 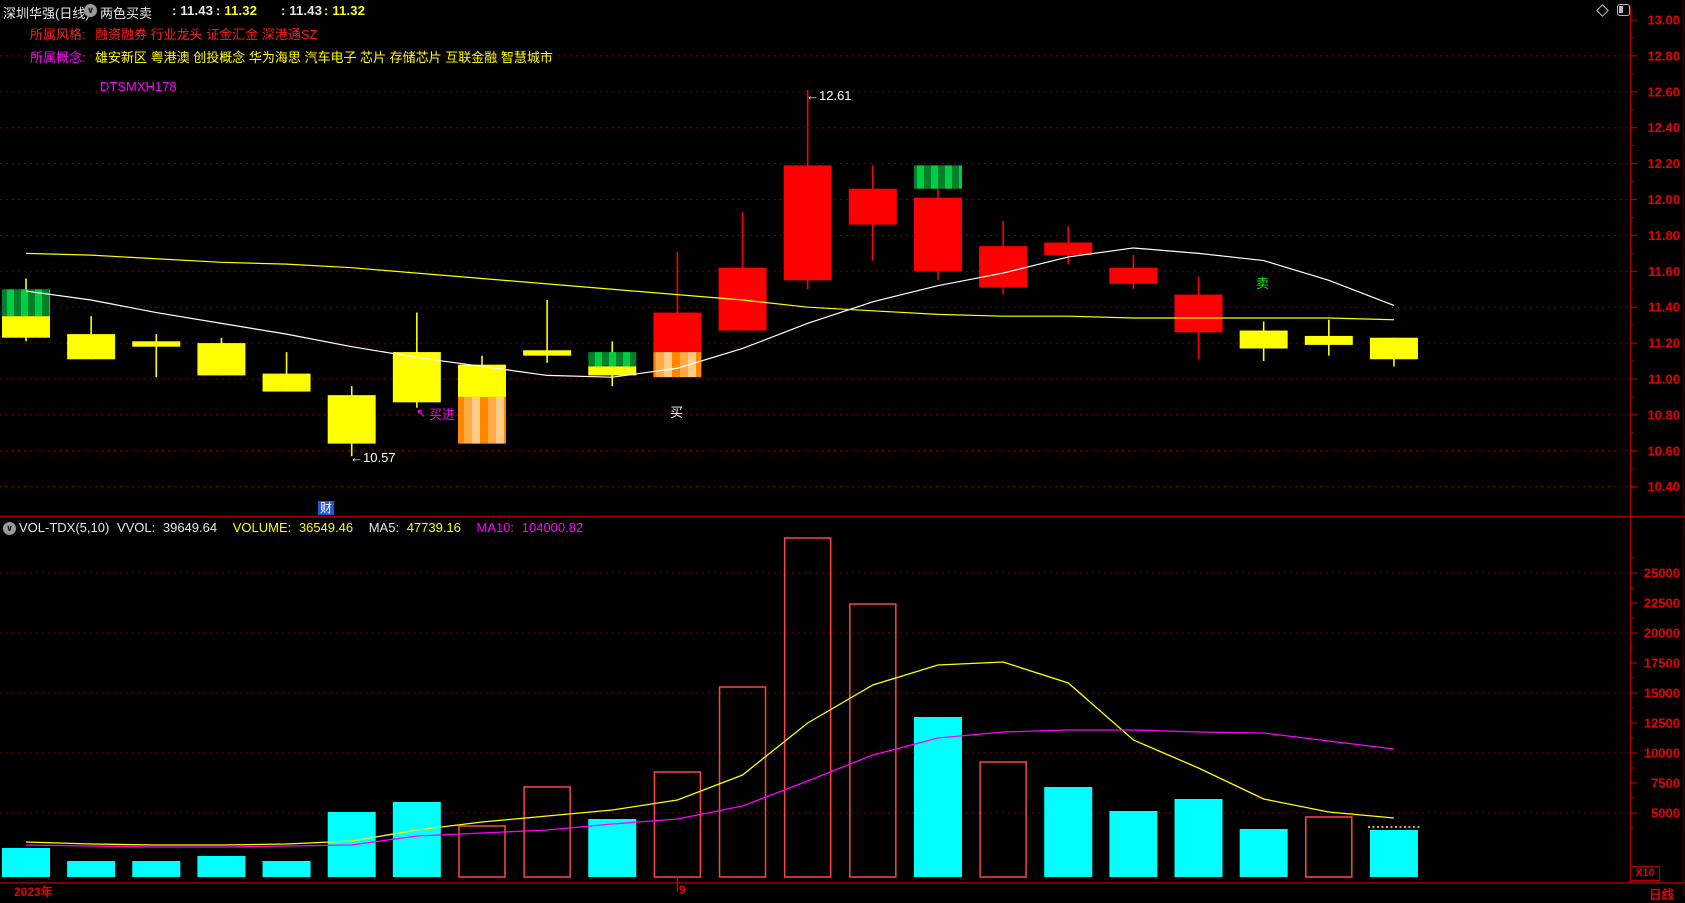 What do you see at coordinates (1645, 873) in the screenshot?
I see `volume-multiplier-badge: X10` at bounding box center [1645, 873].